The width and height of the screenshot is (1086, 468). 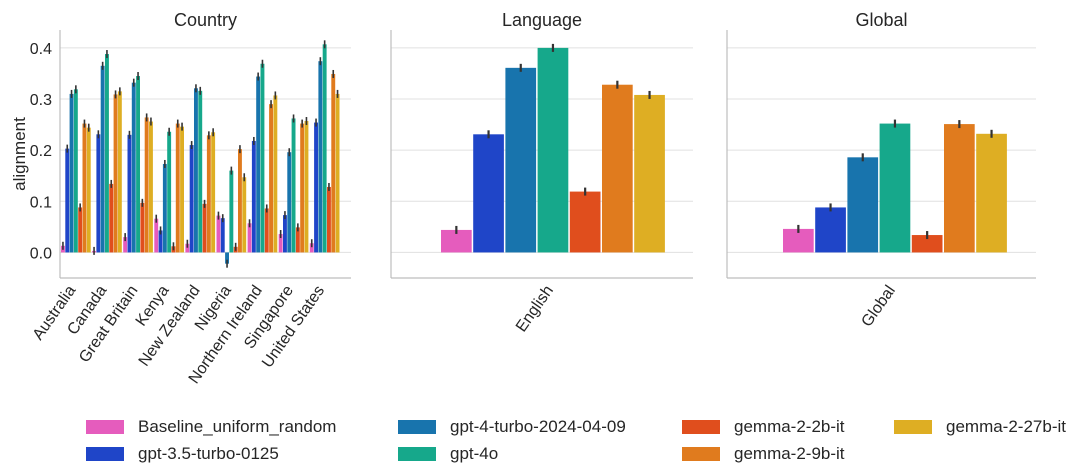 I want to click on legend-label: gemma-2-2b-it, so click(x=789, y=426).